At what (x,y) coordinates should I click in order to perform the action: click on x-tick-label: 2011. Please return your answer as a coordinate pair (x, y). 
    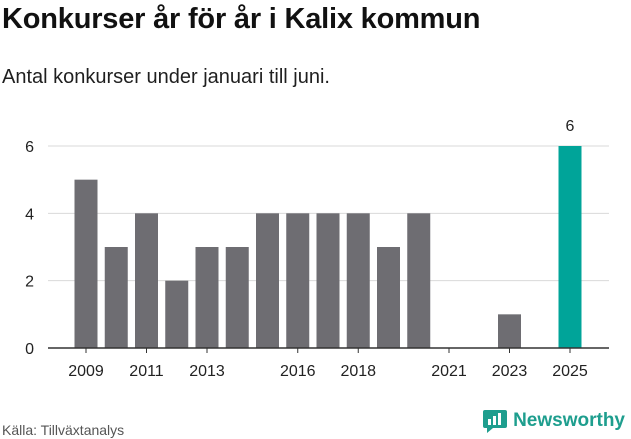
    Looking at the image, I should click on (146, 371).